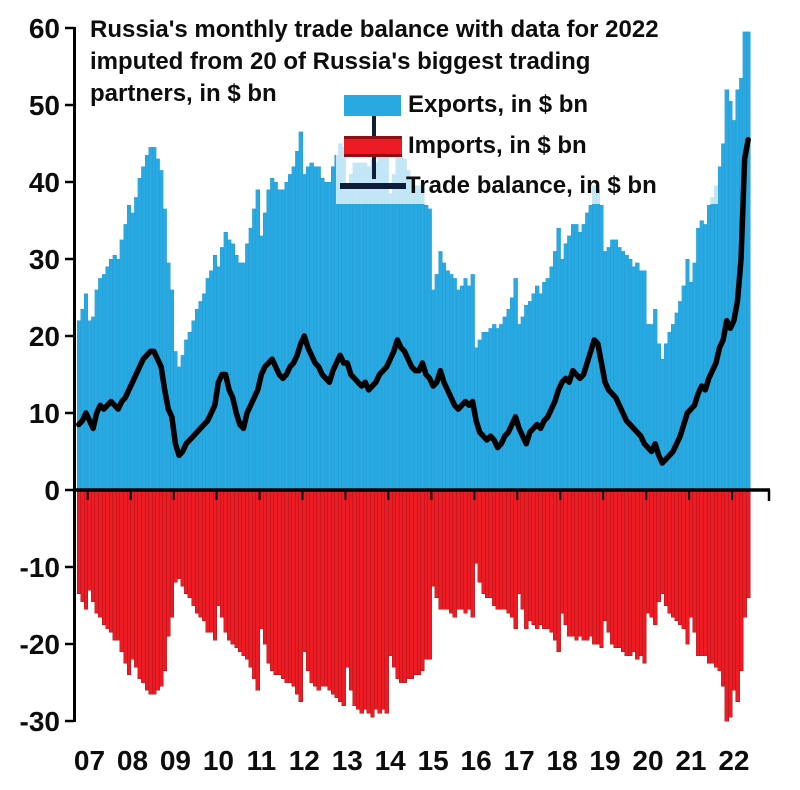 Image resolution: width=800 pixels, height=790 pixels. What do you see at coordinates (391, 760) in the screenshot?
I see `x-axis-tick-label: 14` at bounding box center [391, 760].